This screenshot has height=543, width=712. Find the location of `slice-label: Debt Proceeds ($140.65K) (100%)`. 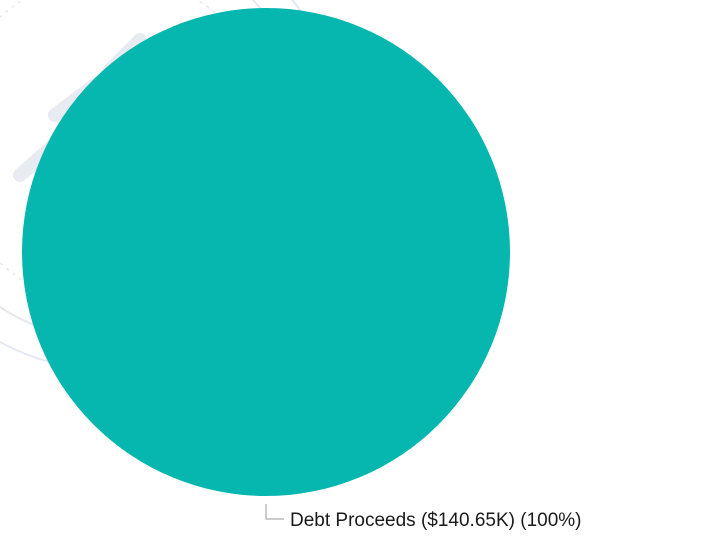

slice-label: Debt Proceeds ($140.65K) (100%) is located at coordinates (436, 520).